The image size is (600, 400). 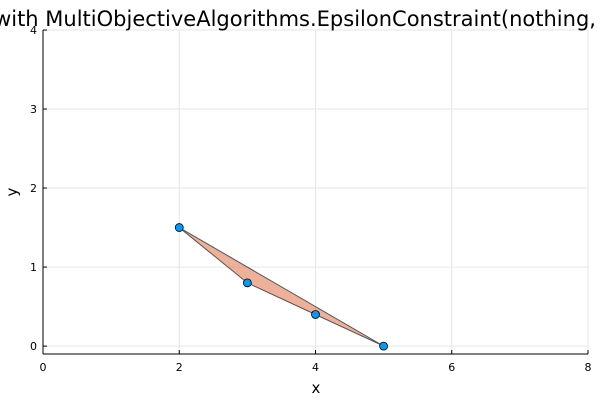 What do you see at coordinates (315, 367) in the screenshot?
I see `x-tick-label: 4` at bounding box center [315, 367].